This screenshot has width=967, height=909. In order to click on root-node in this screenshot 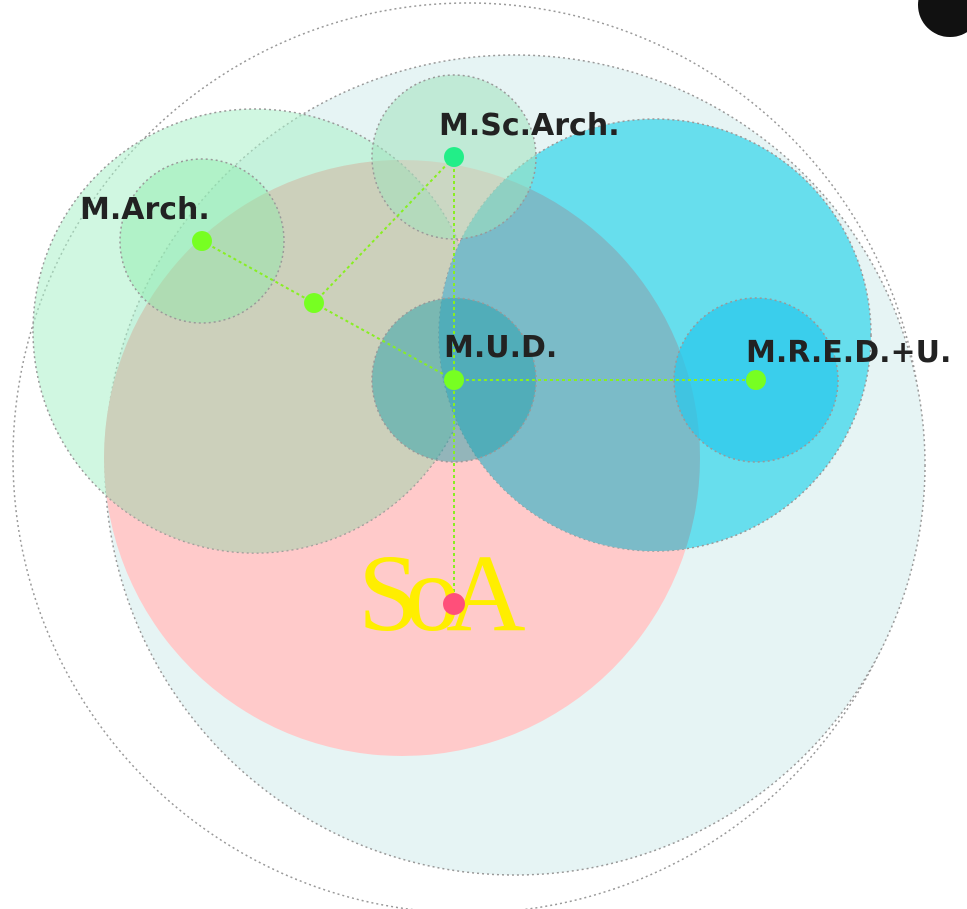, I will do `click(454, 604)`.